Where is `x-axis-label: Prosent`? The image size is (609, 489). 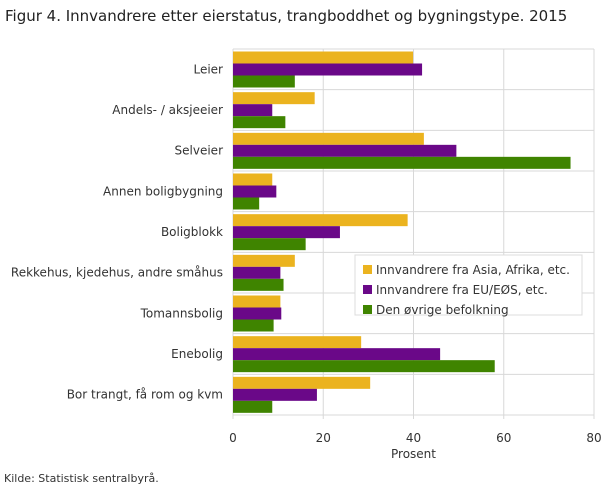
x-axis-label: Prosent is located at coordinates (413, 454).